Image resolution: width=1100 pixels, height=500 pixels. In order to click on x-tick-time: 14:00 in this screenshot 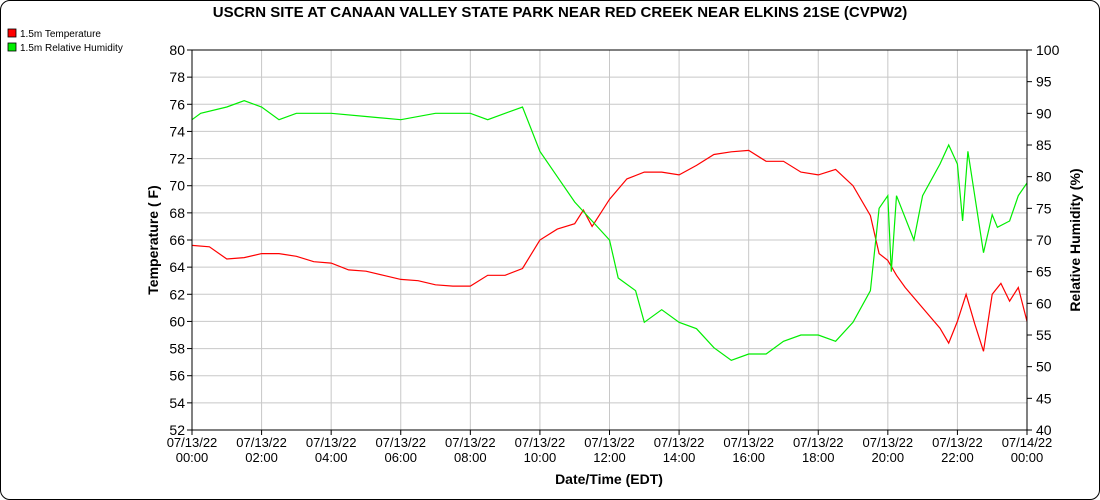, I will do `click(679, 457)`.